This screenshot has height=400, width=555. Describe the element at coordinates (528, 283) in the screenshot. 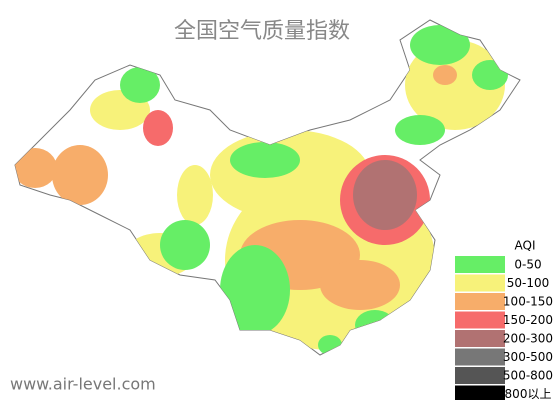

I see `legend-label: 50-100` at that location.